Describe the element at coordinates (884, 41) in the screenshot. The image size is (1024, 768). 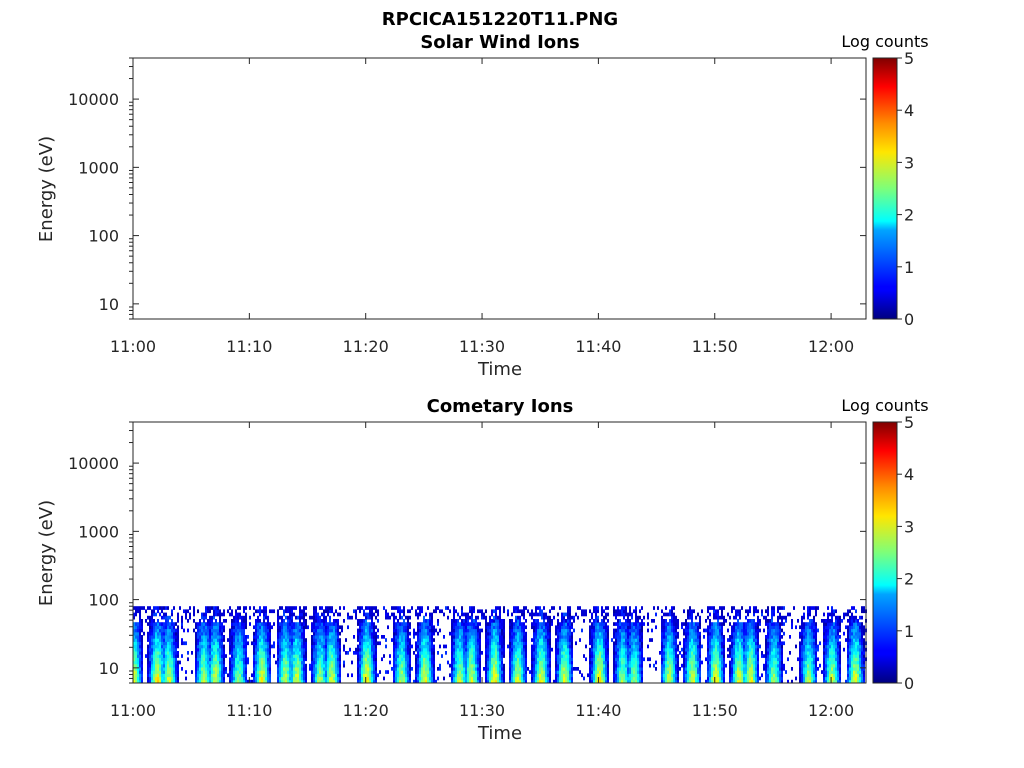
I see `colorbar-label: Log counts` at that location.